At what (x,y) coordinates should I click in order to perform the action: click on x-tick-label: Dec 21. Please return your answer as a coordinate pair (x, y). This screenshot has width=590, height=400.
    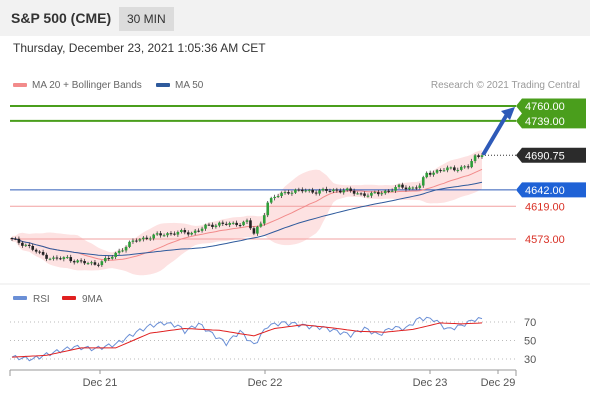
    Looking at the image, I should click on (100, 383).